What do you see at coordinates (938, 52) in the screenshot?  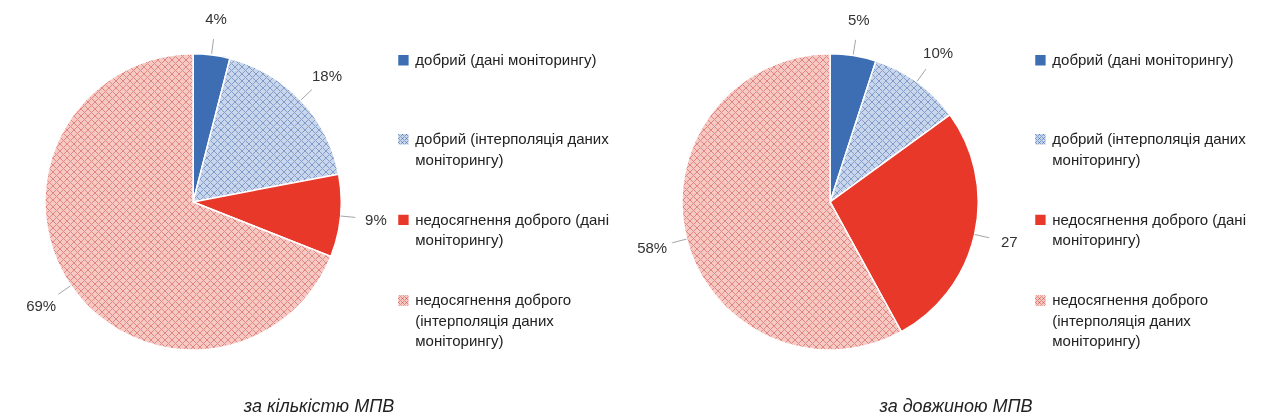 I see `data-label: 10%` at bounding box center [938, 52].